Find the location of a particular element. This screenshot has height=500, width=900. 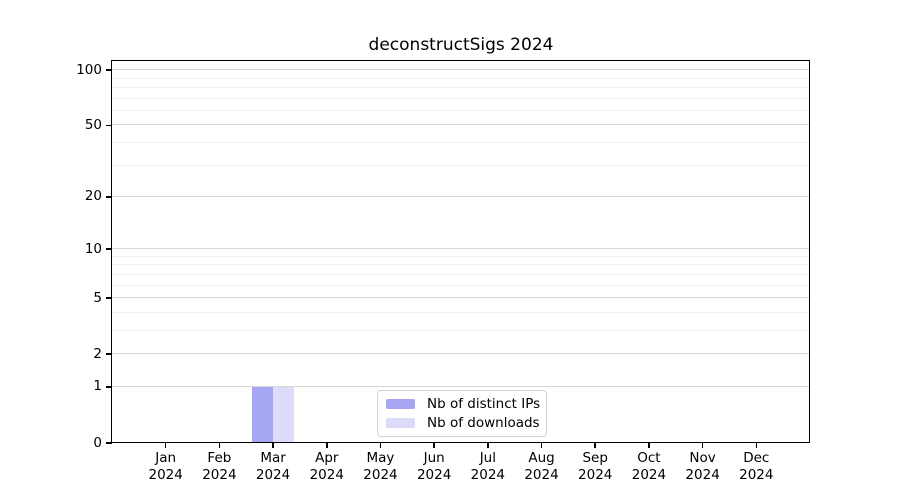

y-tick-label: 1 is located at coordinates (97, 386).